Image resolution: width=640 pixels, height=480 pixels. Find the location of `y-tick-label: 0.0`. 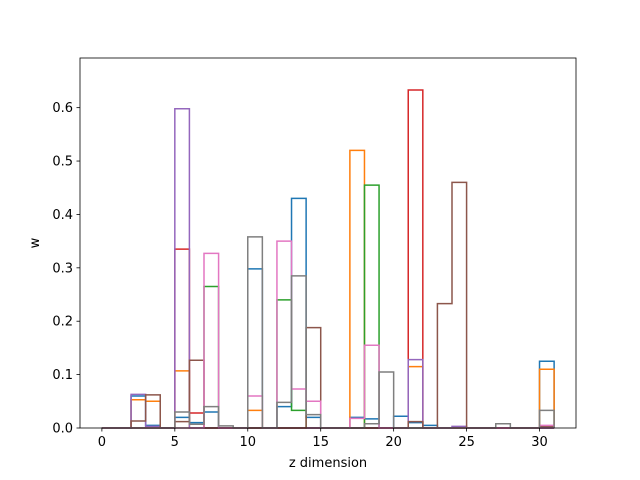

y-tick-label: 0.0 is located at coordinates (62, 429).